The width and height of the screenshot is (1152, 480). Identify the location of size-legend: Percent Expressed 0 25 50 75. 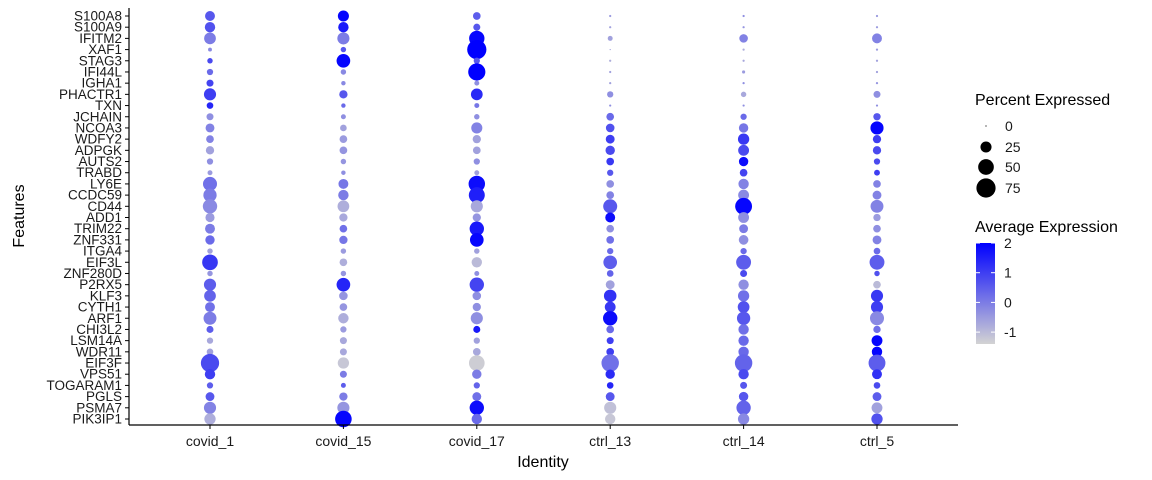
(1042, 145).